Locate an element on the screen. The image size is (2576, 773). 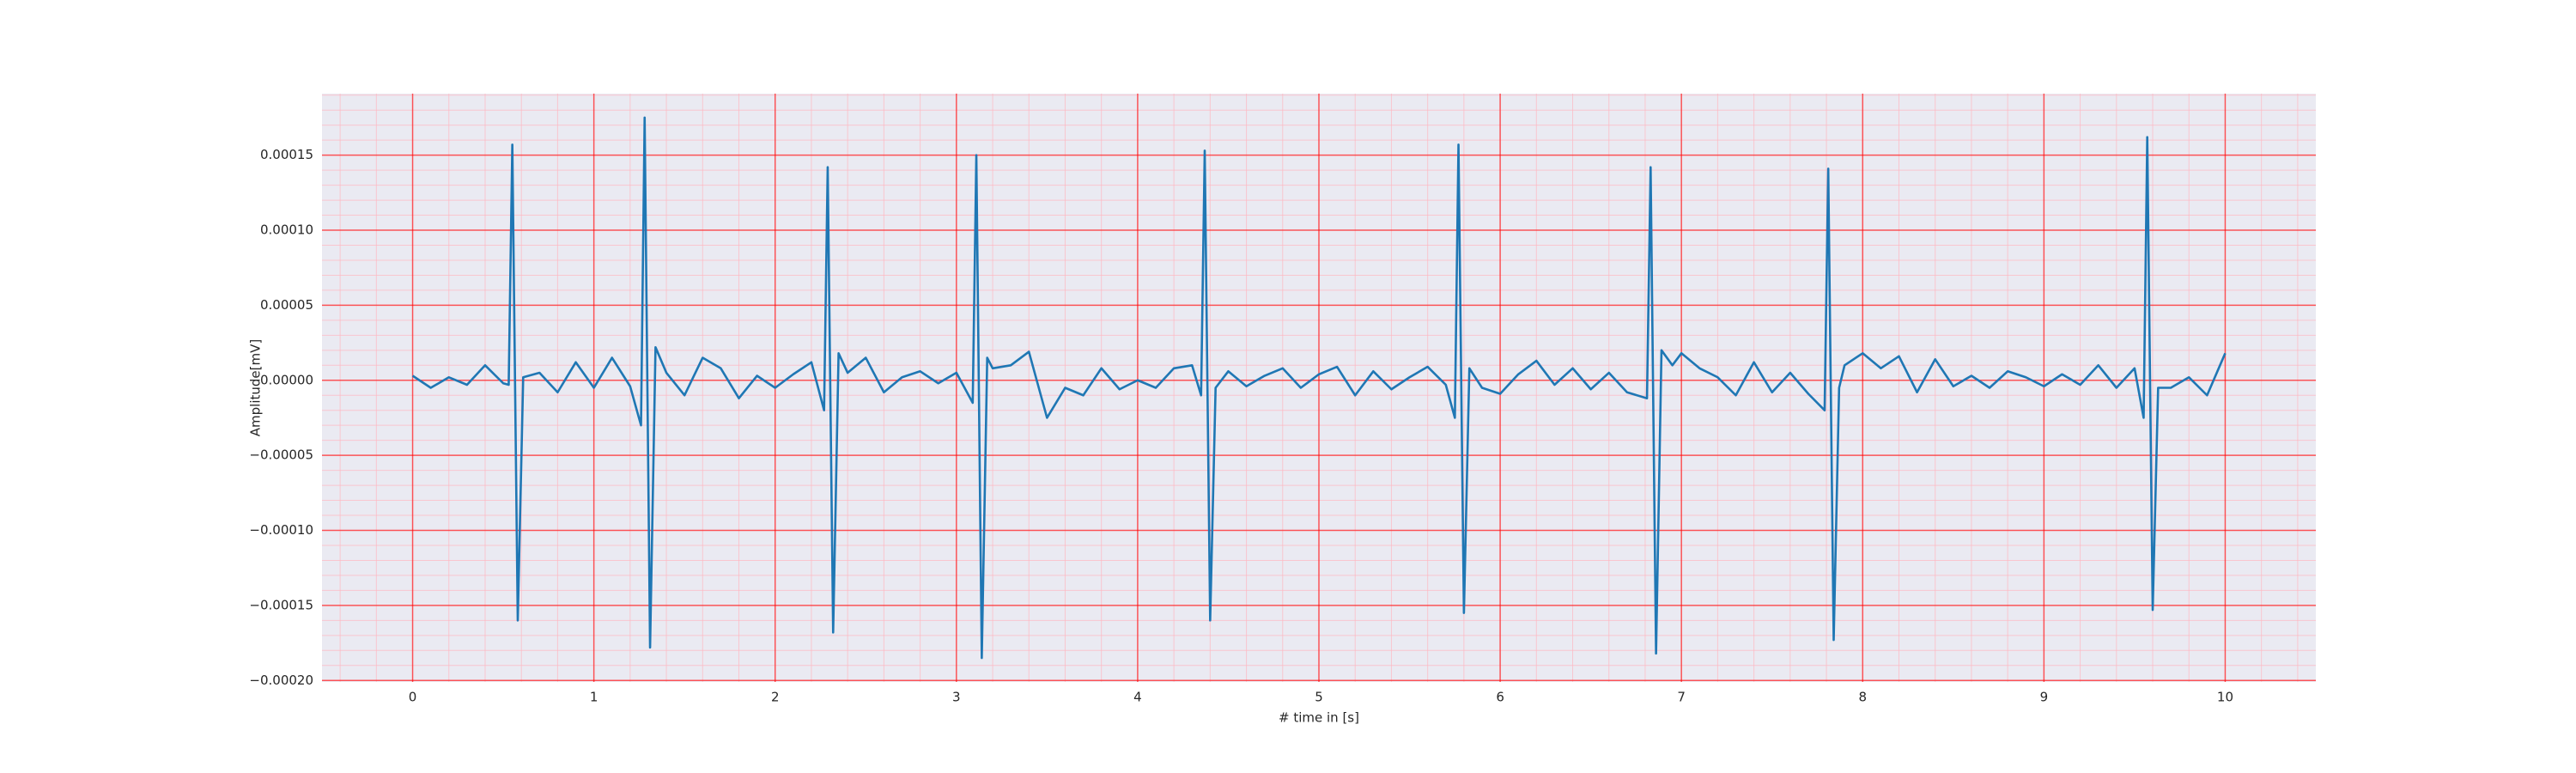
y-tick-label: −0.00015 is located at coordinates (281, 604).